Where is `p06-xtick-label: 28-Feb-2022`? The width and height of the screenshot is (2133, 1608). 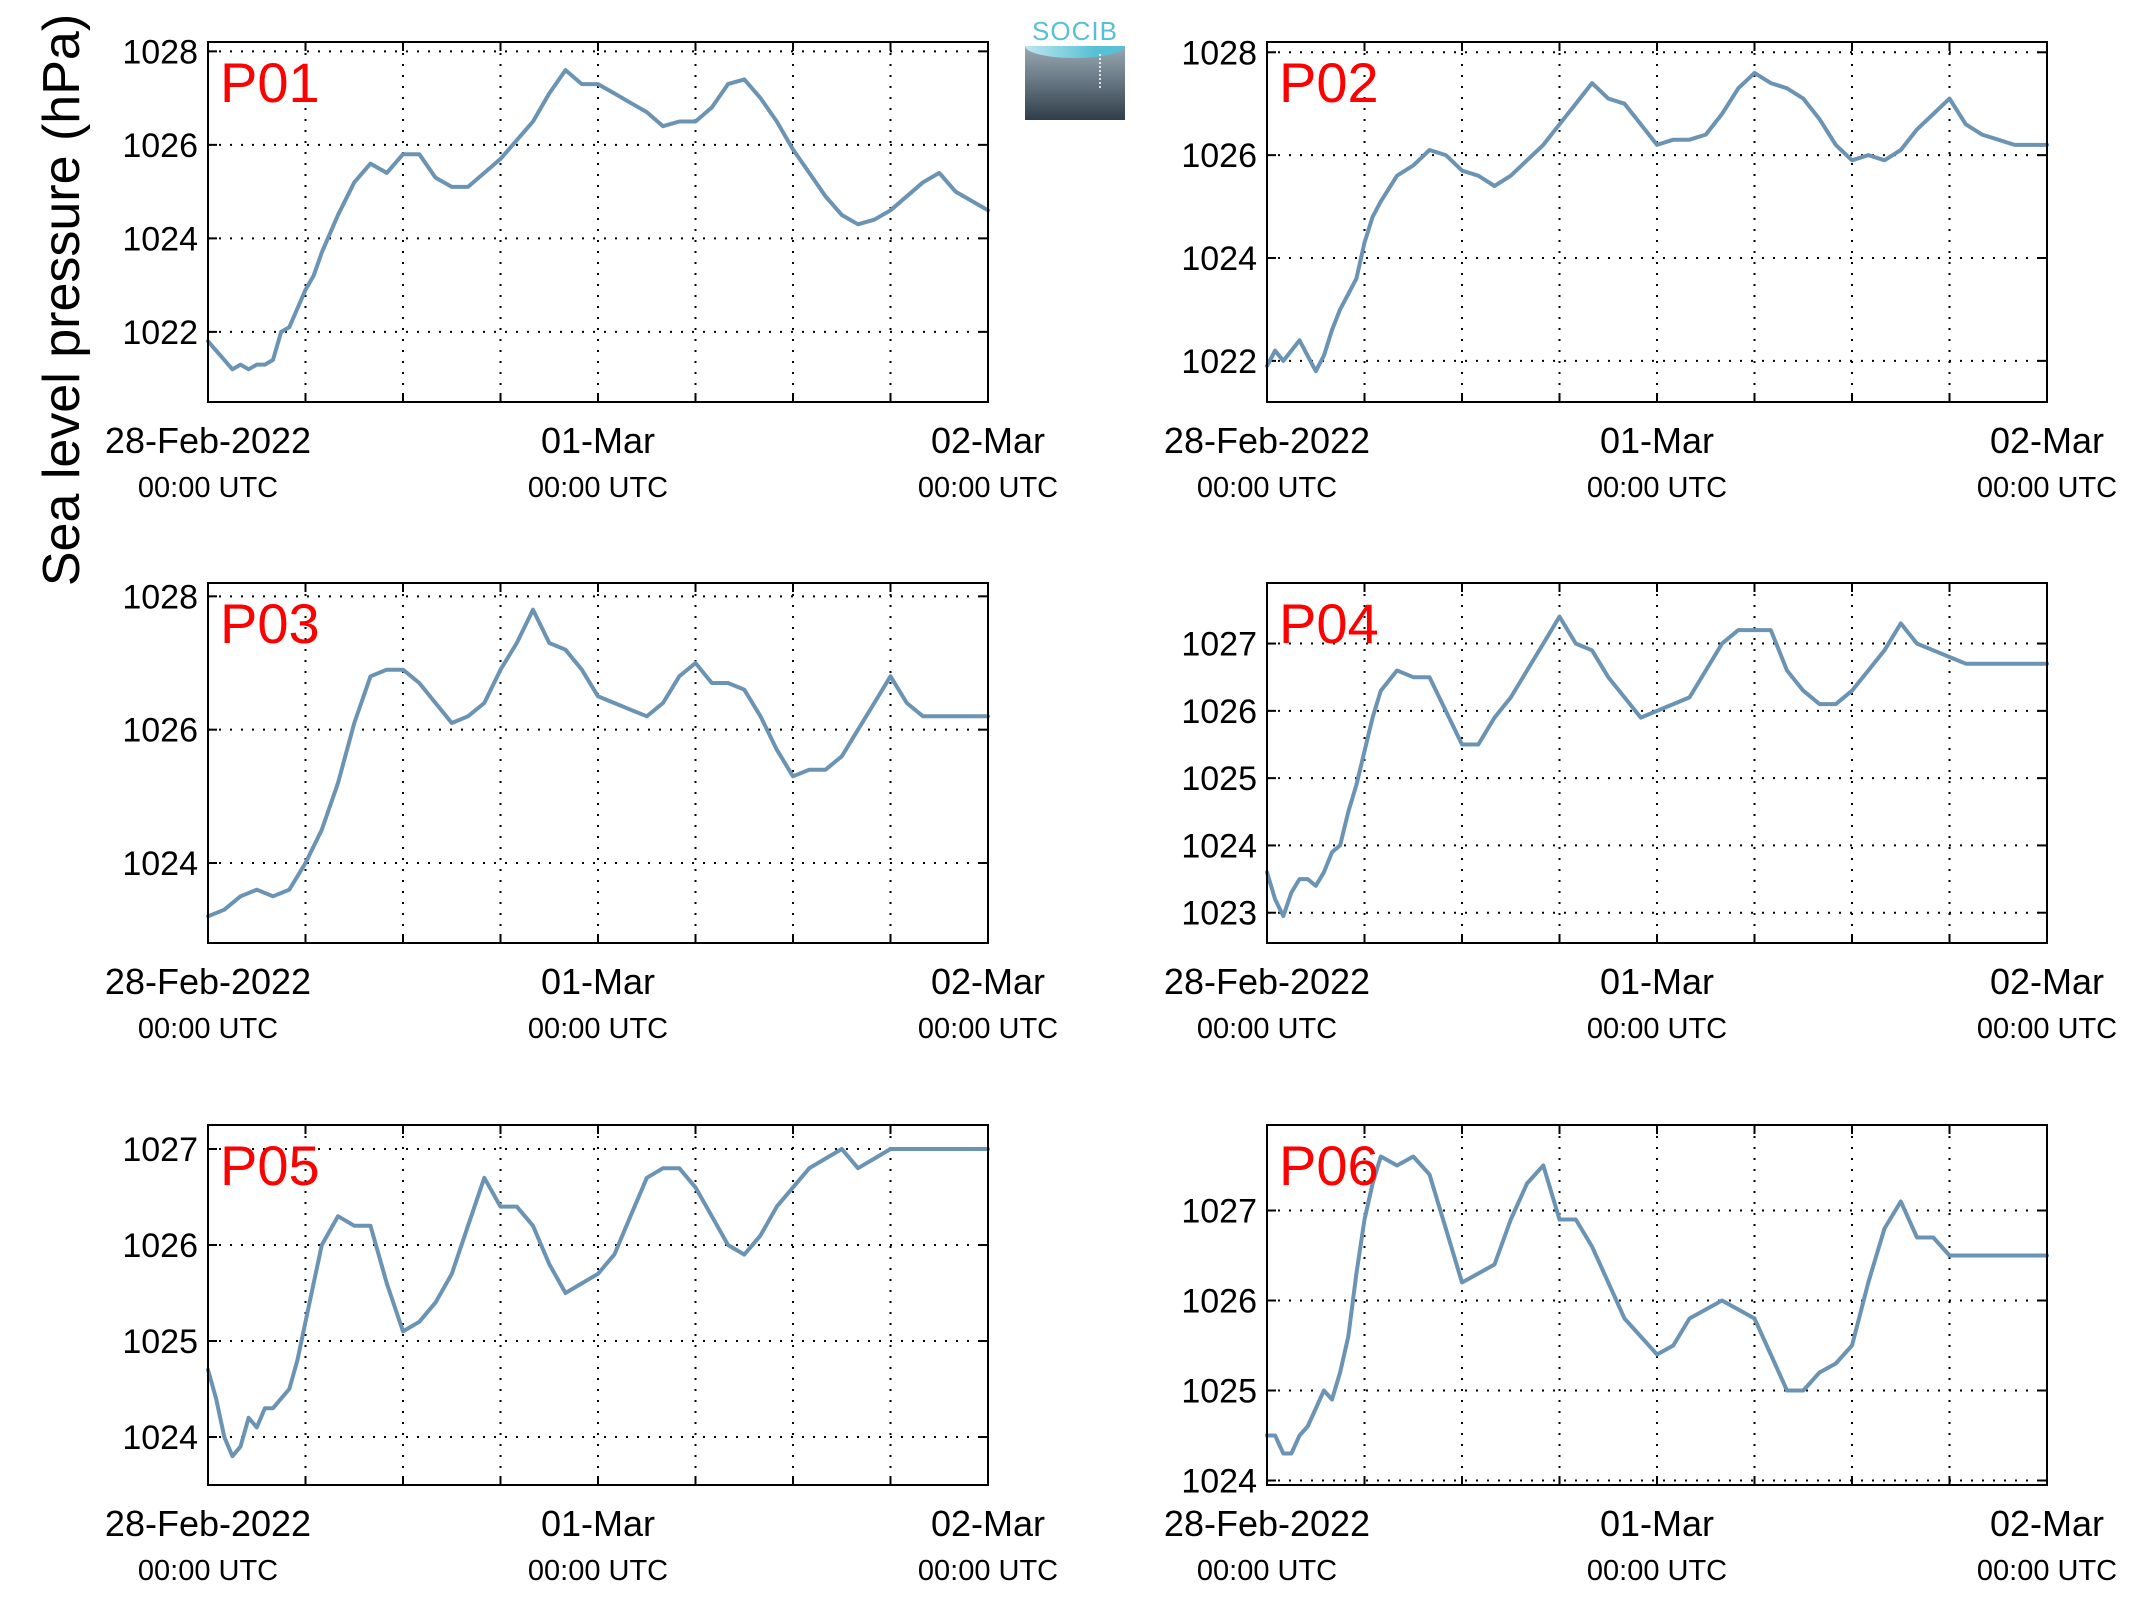
p06-xtick-label: 28-Feb-2022 is located at coordinates (1267, 1523).